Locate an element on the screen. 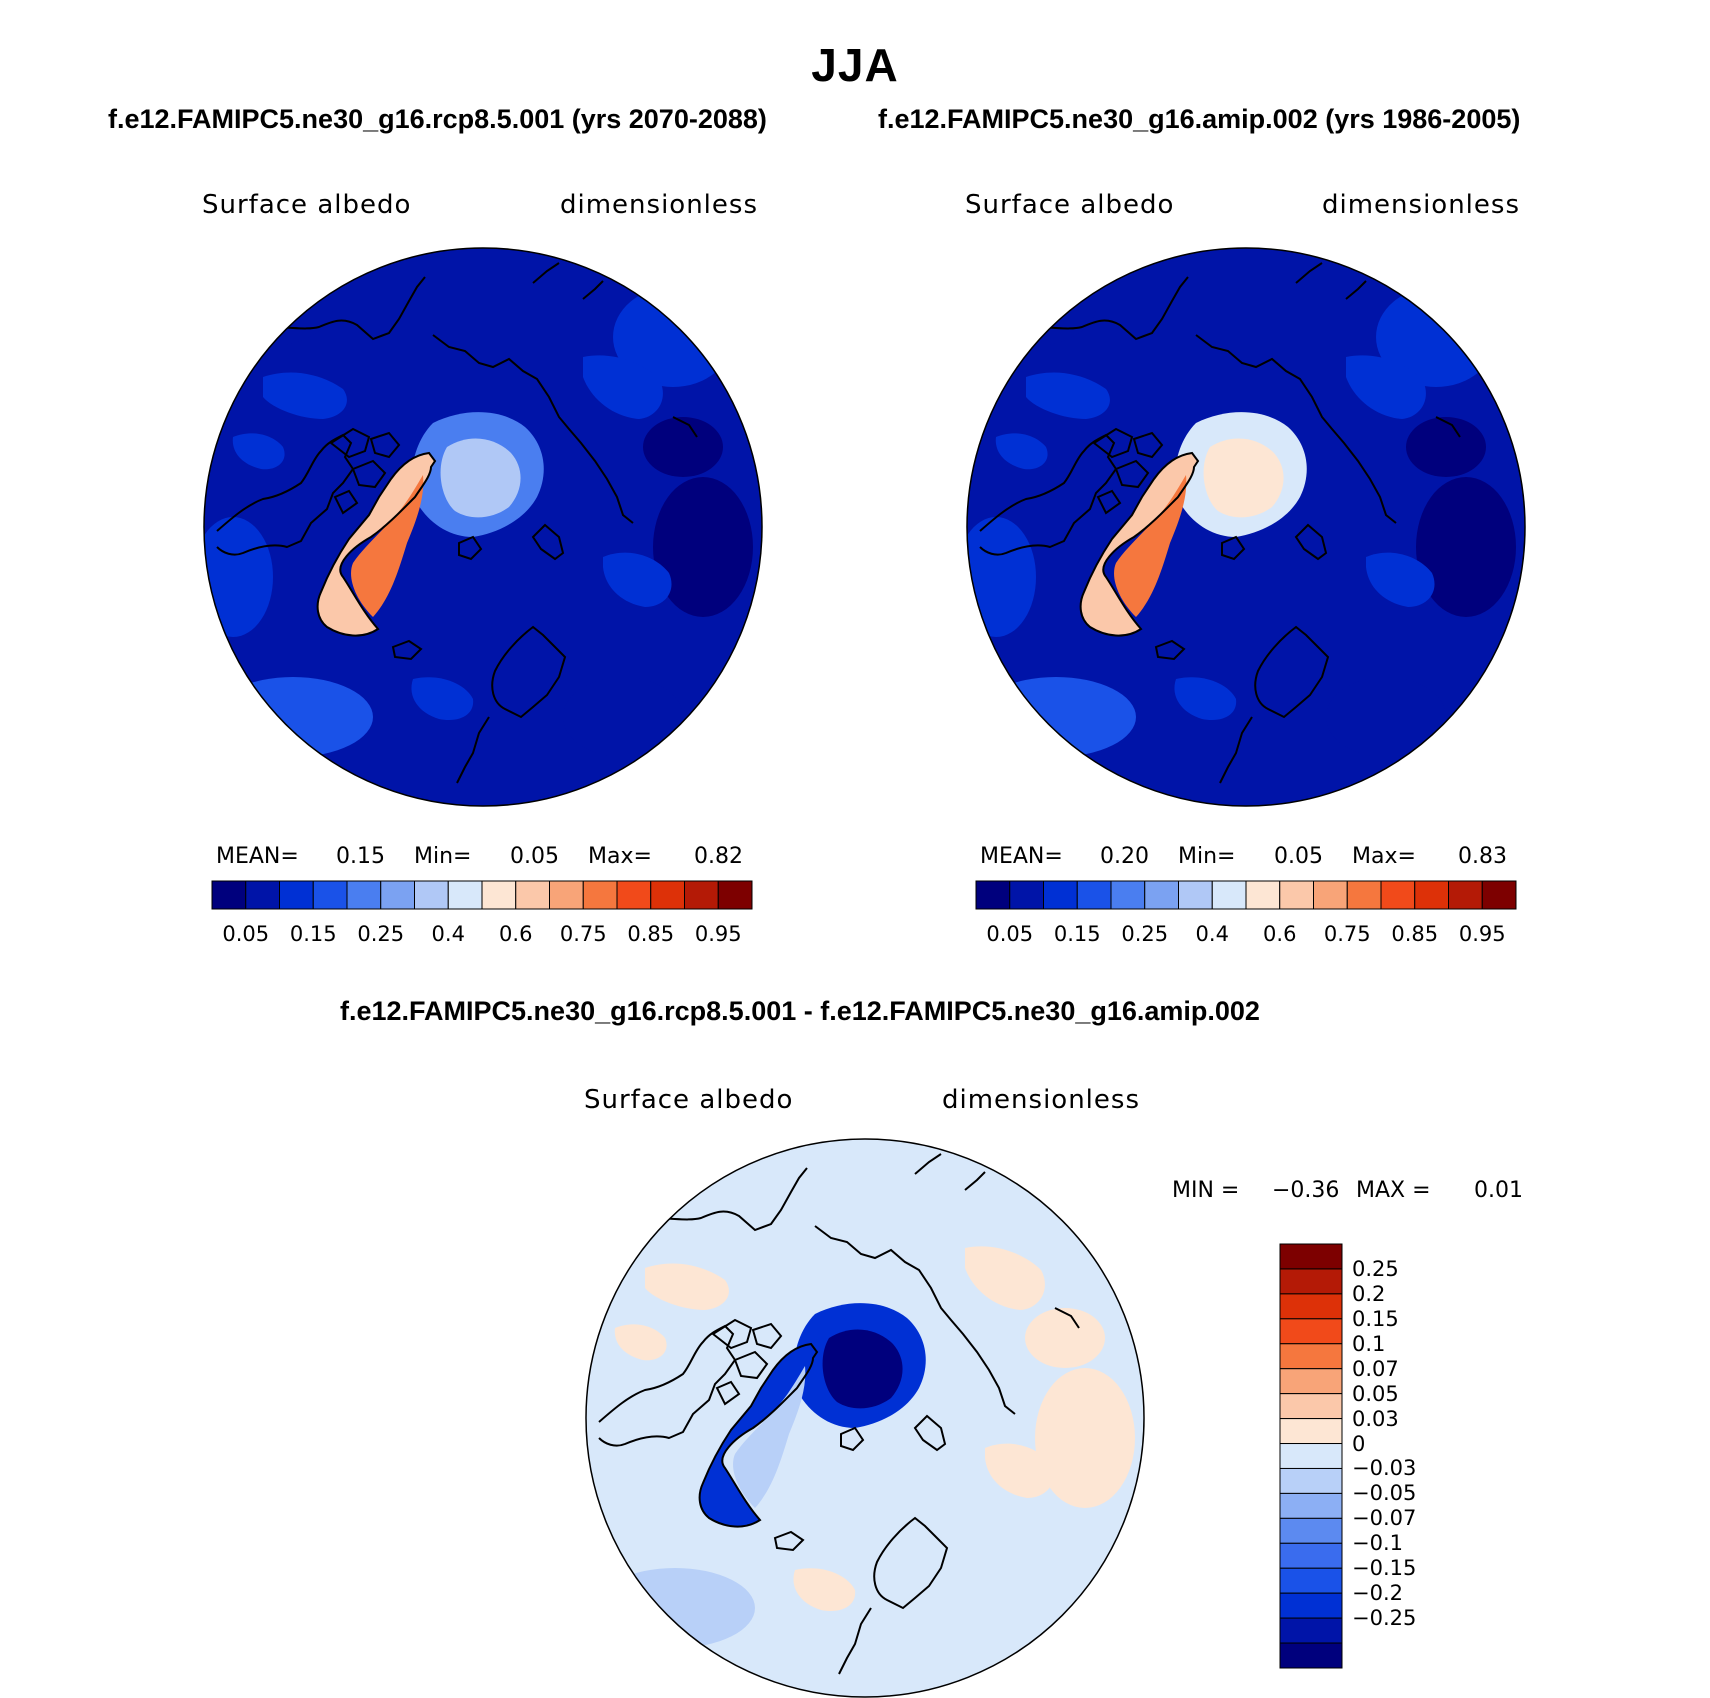 Image resolution: width=1710 pixels, height=1698 pixels. colorbar-tick-label: 0.4 is located at coordinates (1212, 934).